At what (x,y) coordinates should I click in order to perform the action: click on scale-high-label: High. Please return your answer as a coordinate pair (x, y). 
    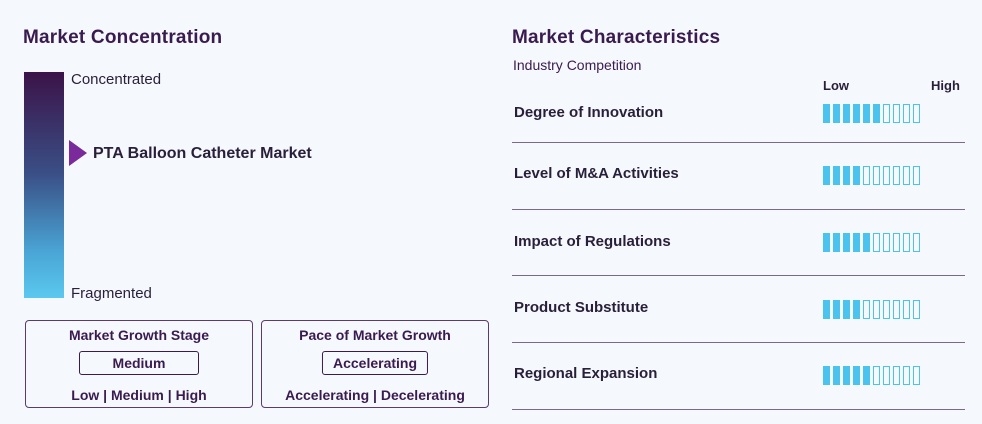
    Looking at the image, I should click on (945, 85).